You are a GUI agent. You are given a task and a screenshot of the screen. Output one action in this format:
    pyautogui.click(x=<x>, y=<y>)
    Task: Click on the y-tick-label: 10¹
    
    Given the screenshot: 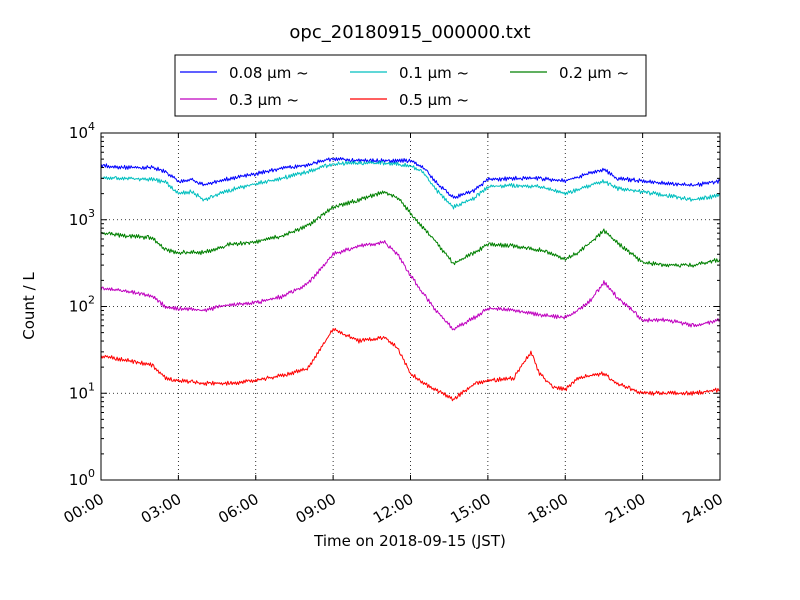 What is the action you would take?
    pyautogui.click(x=82, y=391)
    